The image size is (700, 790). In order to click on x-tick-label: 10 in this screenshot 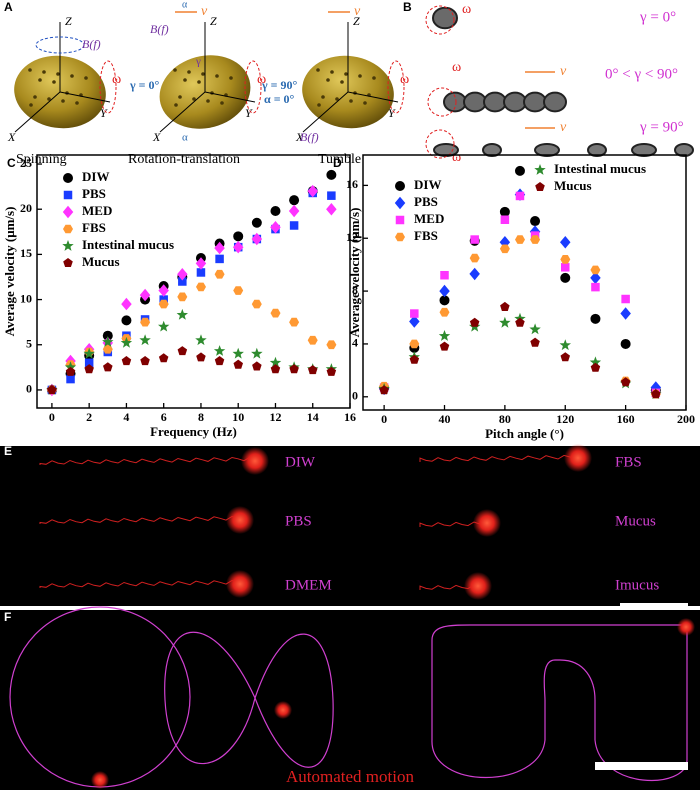, I will do `click(238, 417)`.